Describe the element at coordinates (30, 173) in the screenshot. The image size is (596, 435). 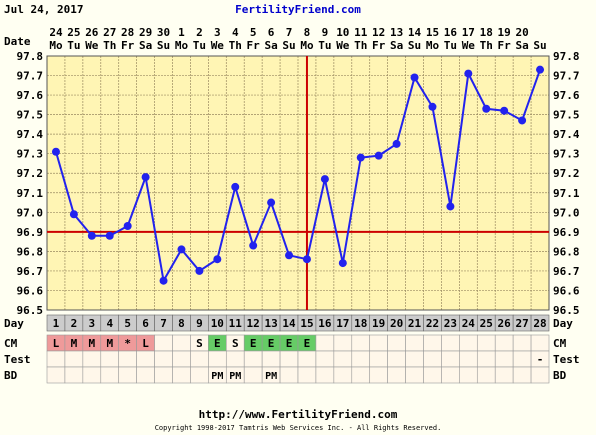
I see `y-tick-label-left: 97.2` at that location.